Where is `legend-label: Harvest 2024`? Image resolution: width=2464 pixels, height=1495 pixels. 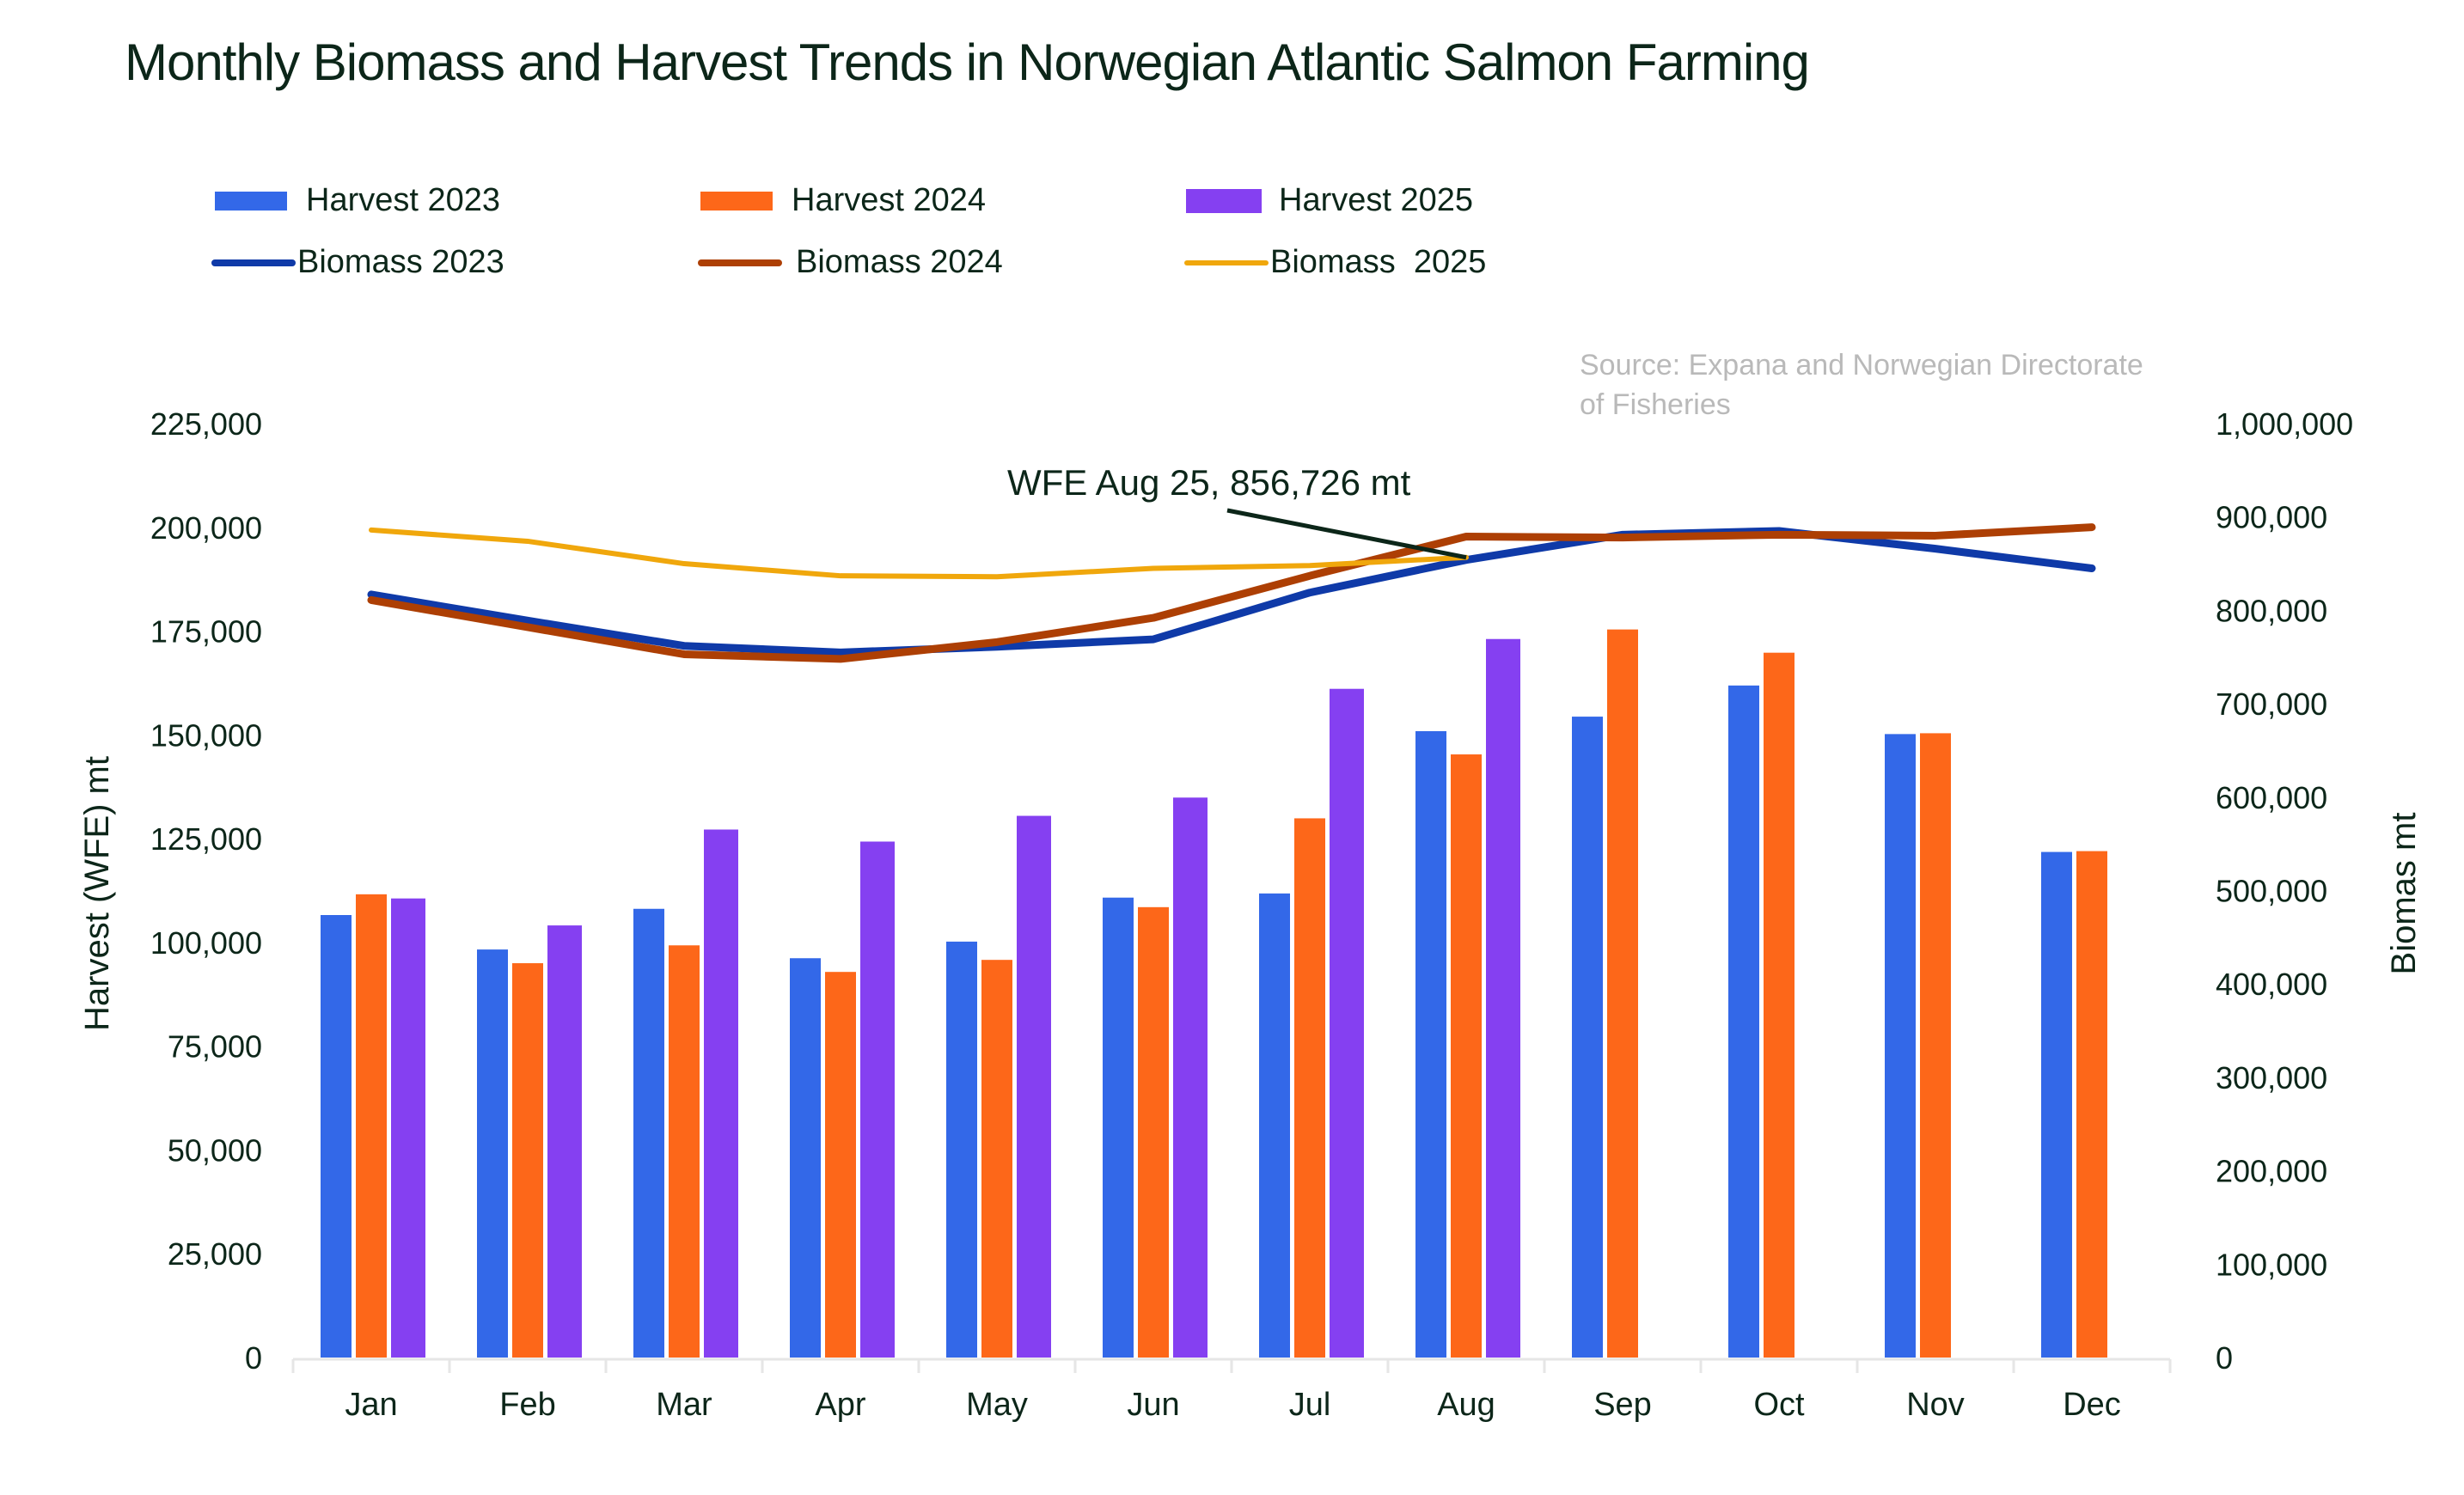
legend-label: Harvest 2024 is located at coordinates (889, 200).